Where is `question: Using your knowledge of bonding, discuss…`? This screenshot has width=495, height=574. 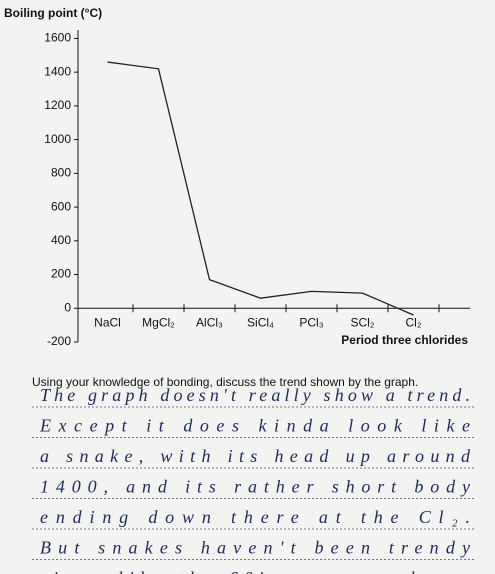
question: Using your knowledge of bonding, discuss… is located at coordinates (225, 382).